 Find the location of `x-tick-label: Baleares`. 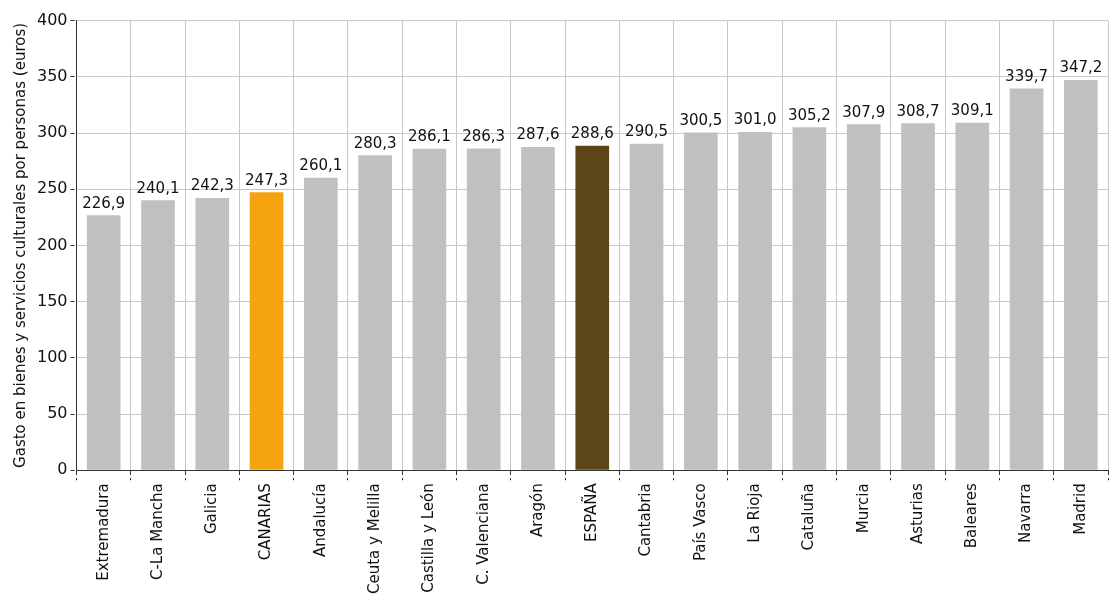

x-tick-label: Baleares is located at coordinates (971, 516).